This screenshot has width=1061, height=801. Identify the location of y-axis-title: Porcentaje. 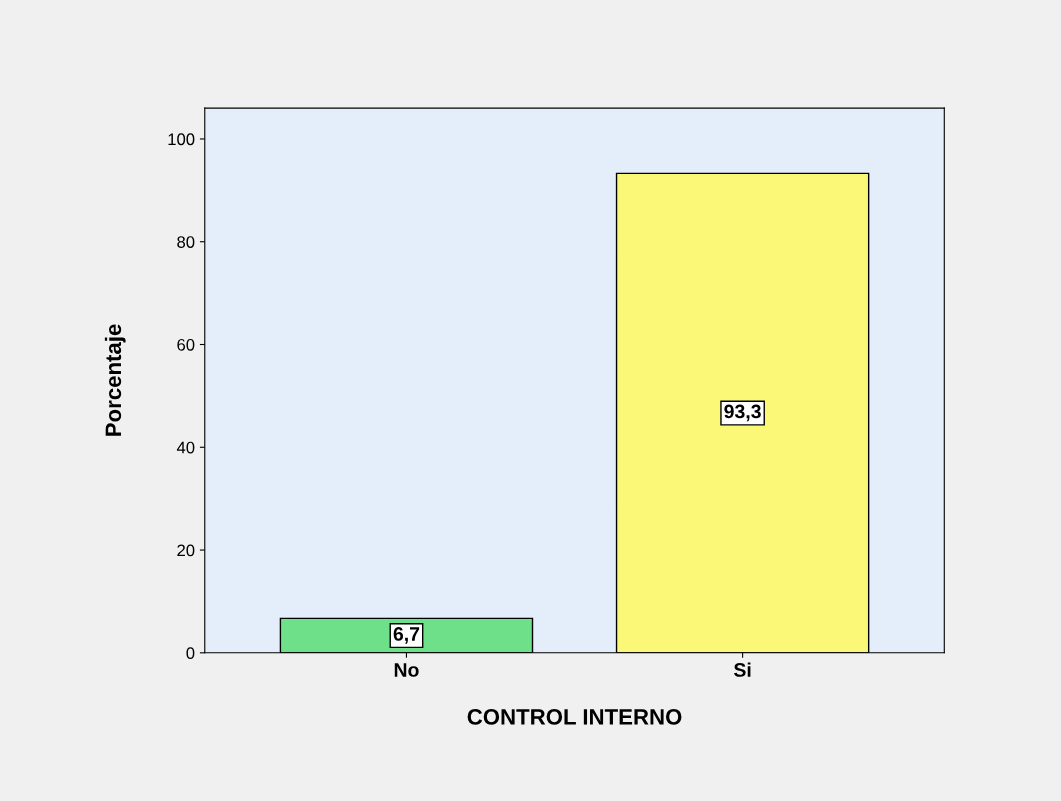
(115, 380).